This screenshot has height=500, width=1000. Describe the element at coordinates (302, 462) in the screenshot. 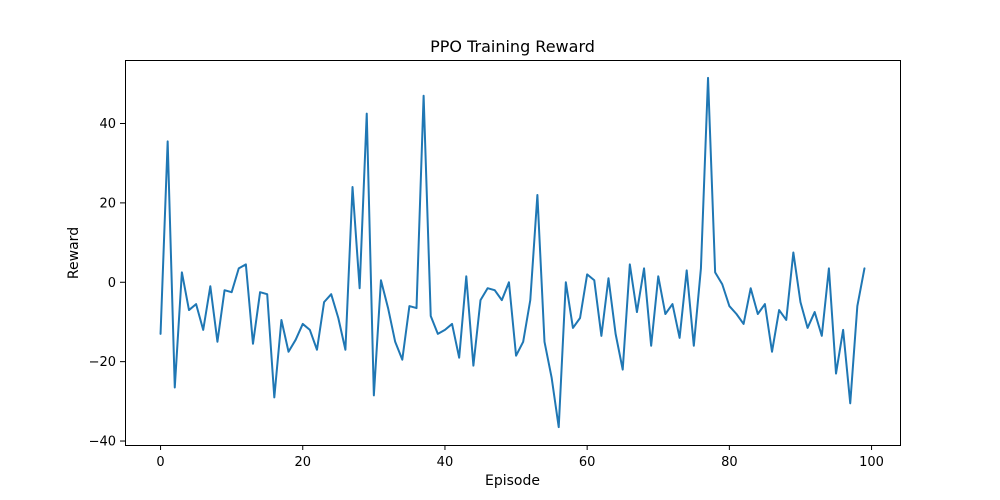

I see `x-tick-label: 20` at that location.